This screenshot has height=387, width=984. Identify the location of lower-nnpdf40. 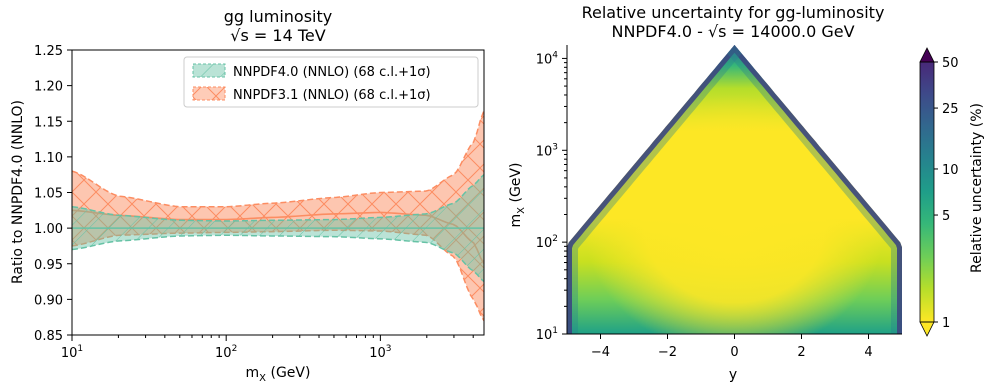
(278, 258).